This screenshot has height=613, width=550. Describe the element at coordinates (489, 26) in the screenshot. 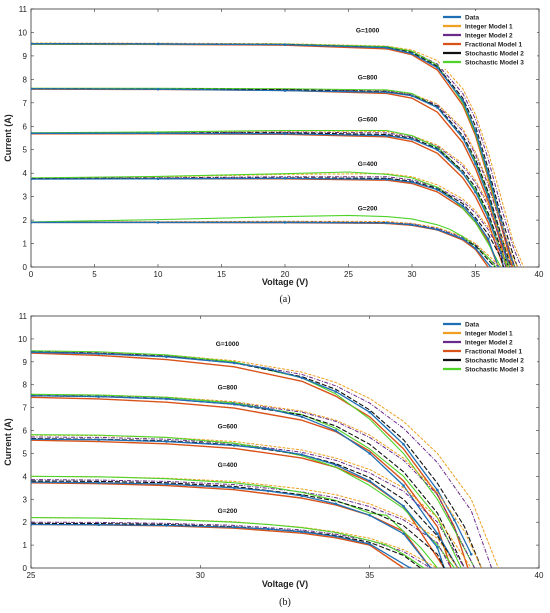

I see `legend-label-integer-model-1: Integer Model 1` at that location.